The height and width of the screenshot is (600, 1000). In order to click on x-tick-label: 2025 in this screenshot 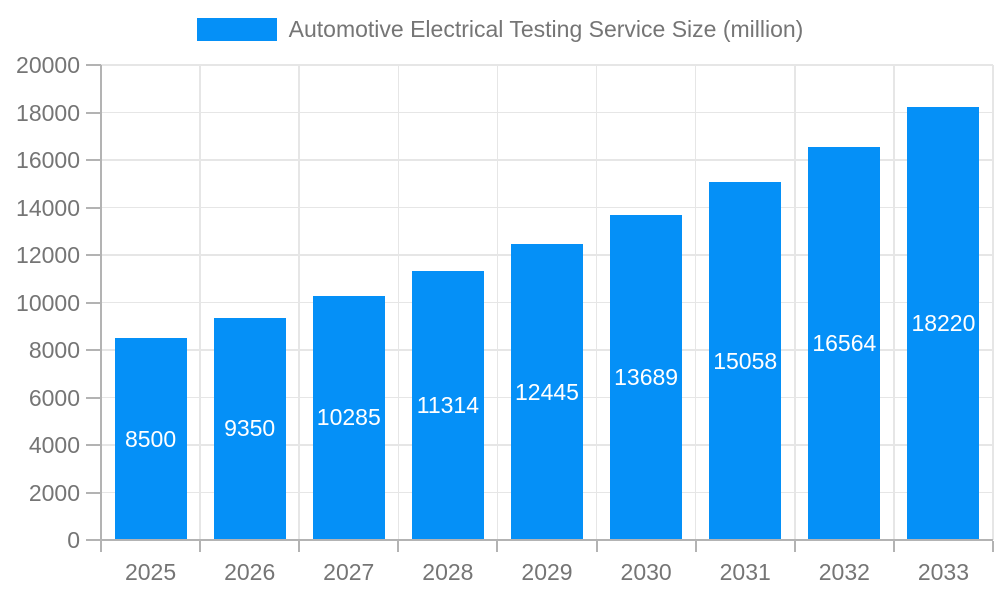, I will do `click(150, 572)`.